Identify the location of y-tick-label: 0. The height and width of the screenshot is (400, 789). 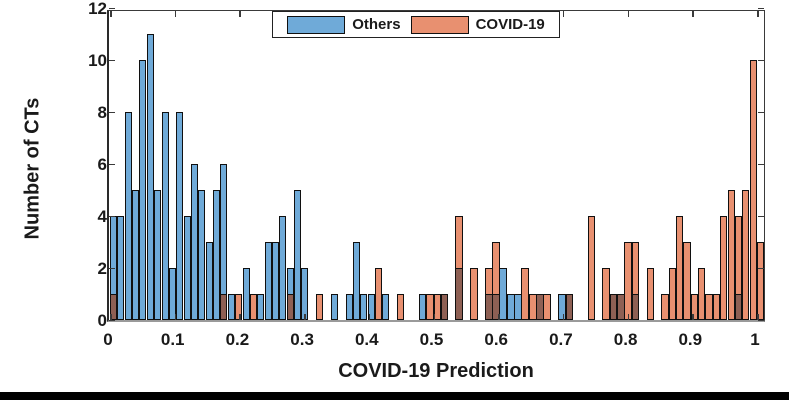
(102, 320).